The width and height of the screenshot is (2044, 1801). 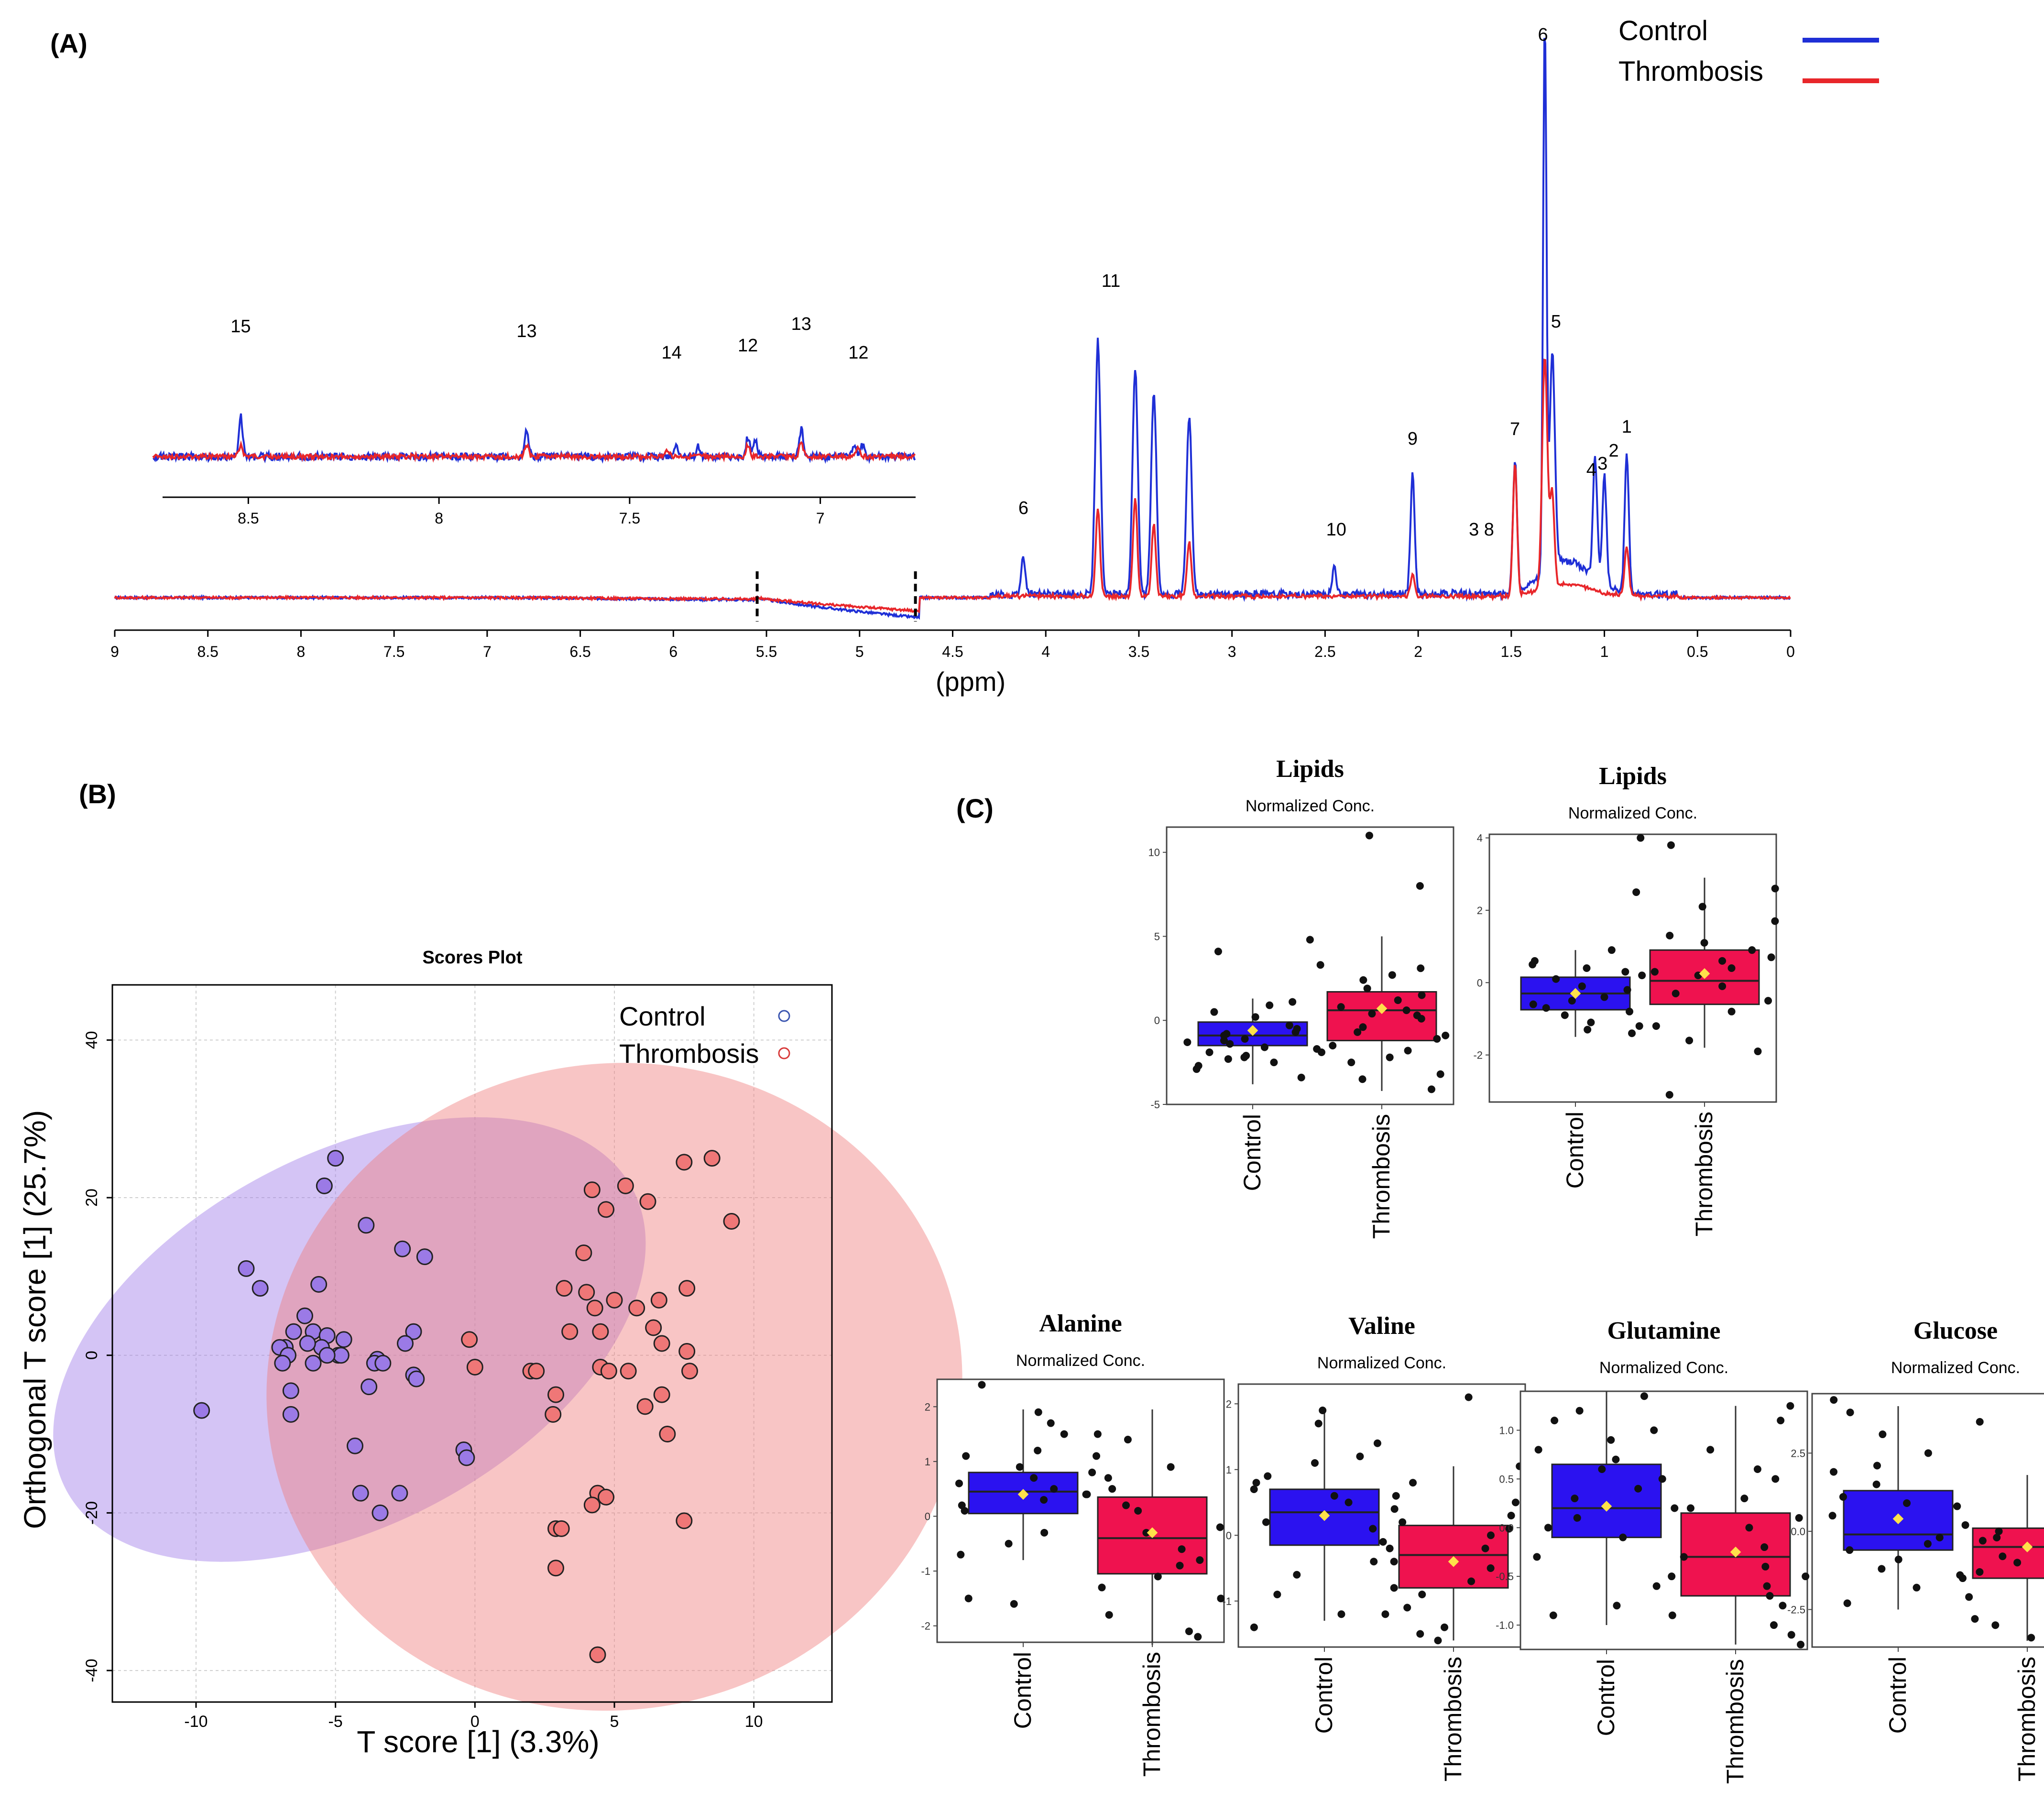 I want to click on peak-label: 3 8, so click(x=1481, y=530).